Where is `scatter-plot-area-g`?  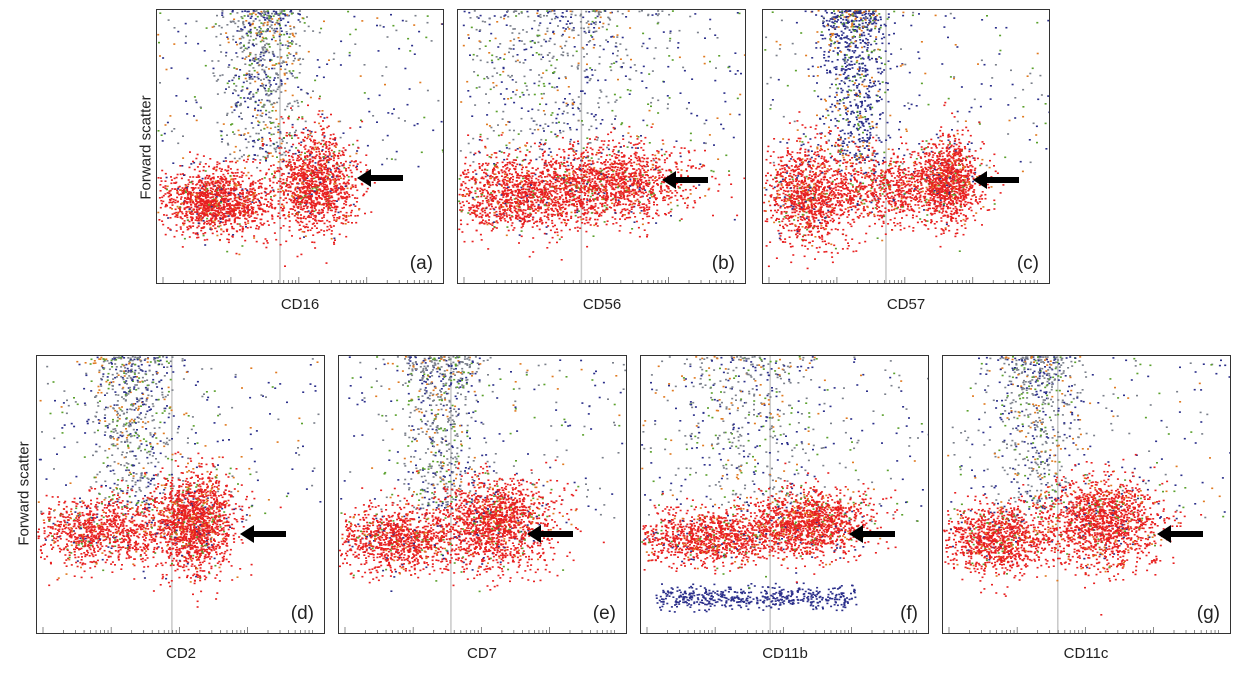
scatter-plot-area-g is located at coordinates (1086, 494).